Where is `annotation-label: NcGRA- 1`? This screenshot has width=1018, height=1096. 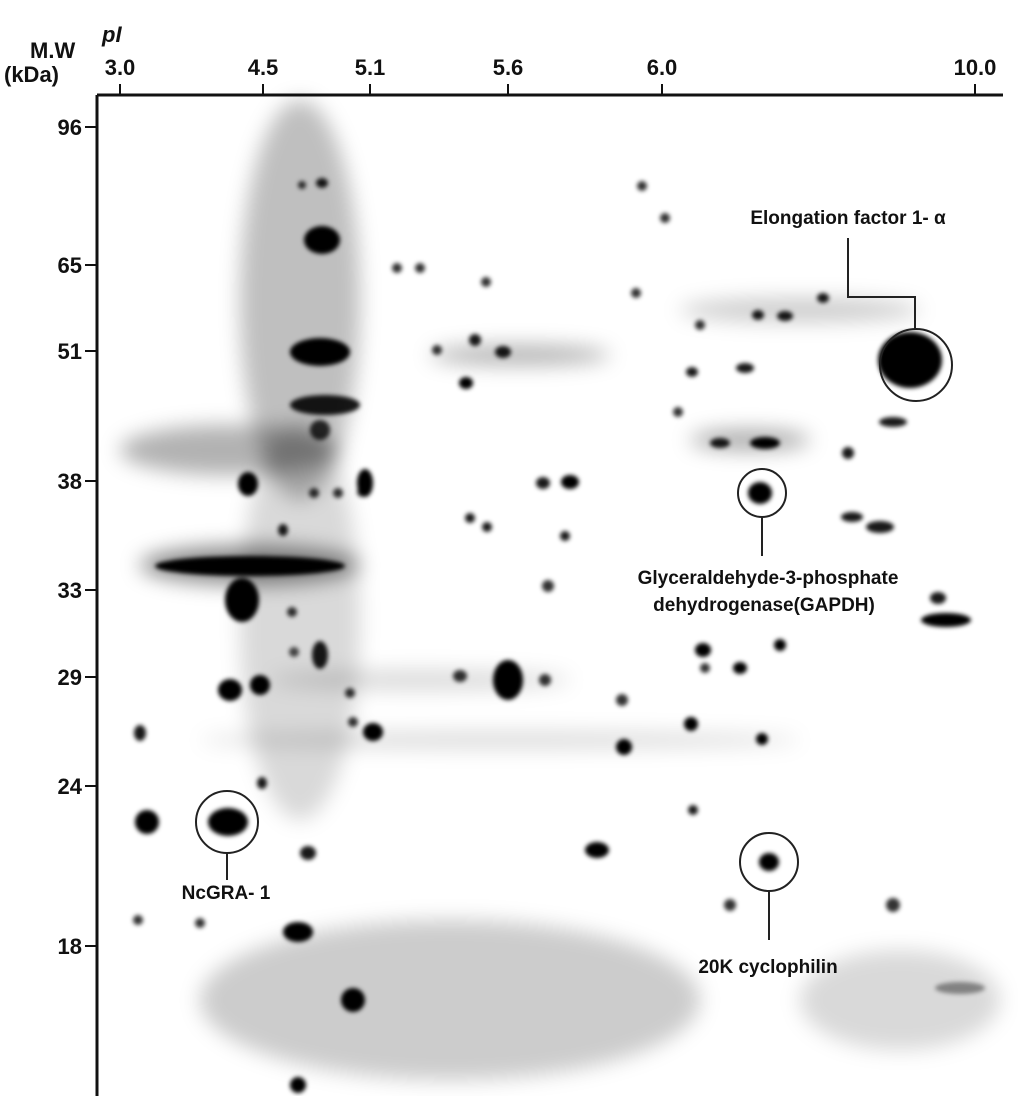 annotation-label: NcGRA- 1 is located at coordinates (226, 893).